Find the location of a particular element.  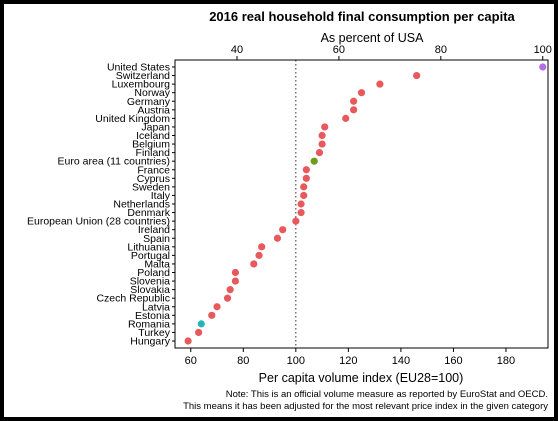

x-tick-label: 140 is located at coordinates (401, 361).